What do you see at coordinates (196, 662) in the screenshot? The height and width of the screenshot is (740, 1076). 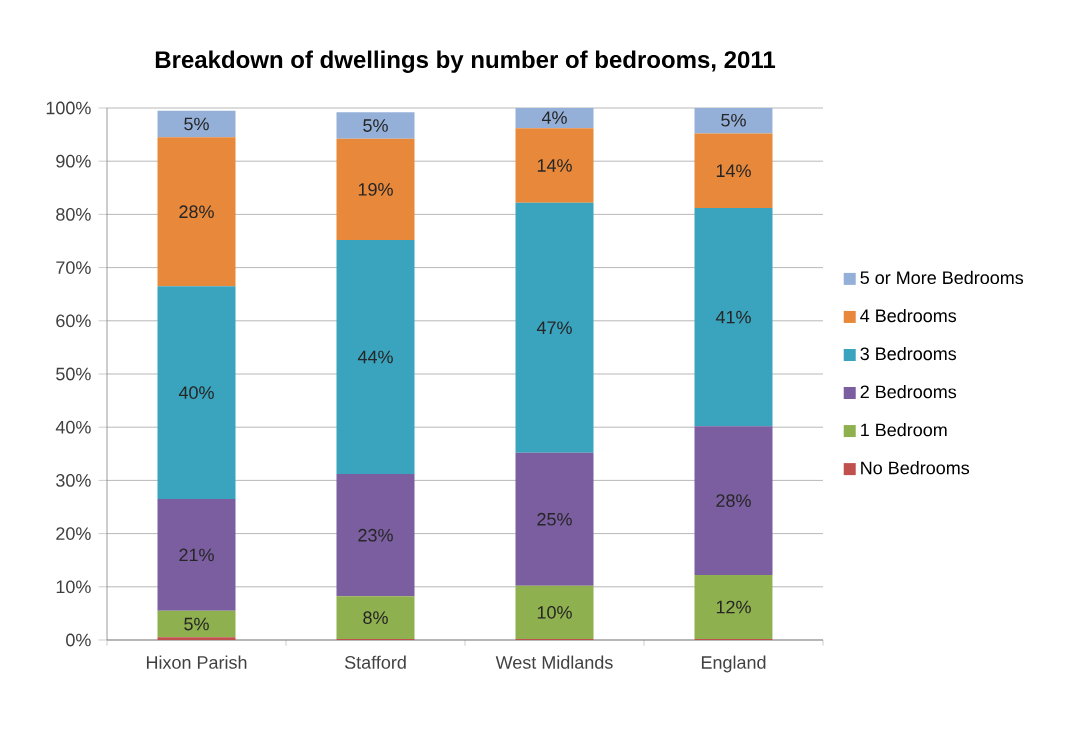 I see `x-tick-label: Hixon Parish` at bounding box center [196, 662].